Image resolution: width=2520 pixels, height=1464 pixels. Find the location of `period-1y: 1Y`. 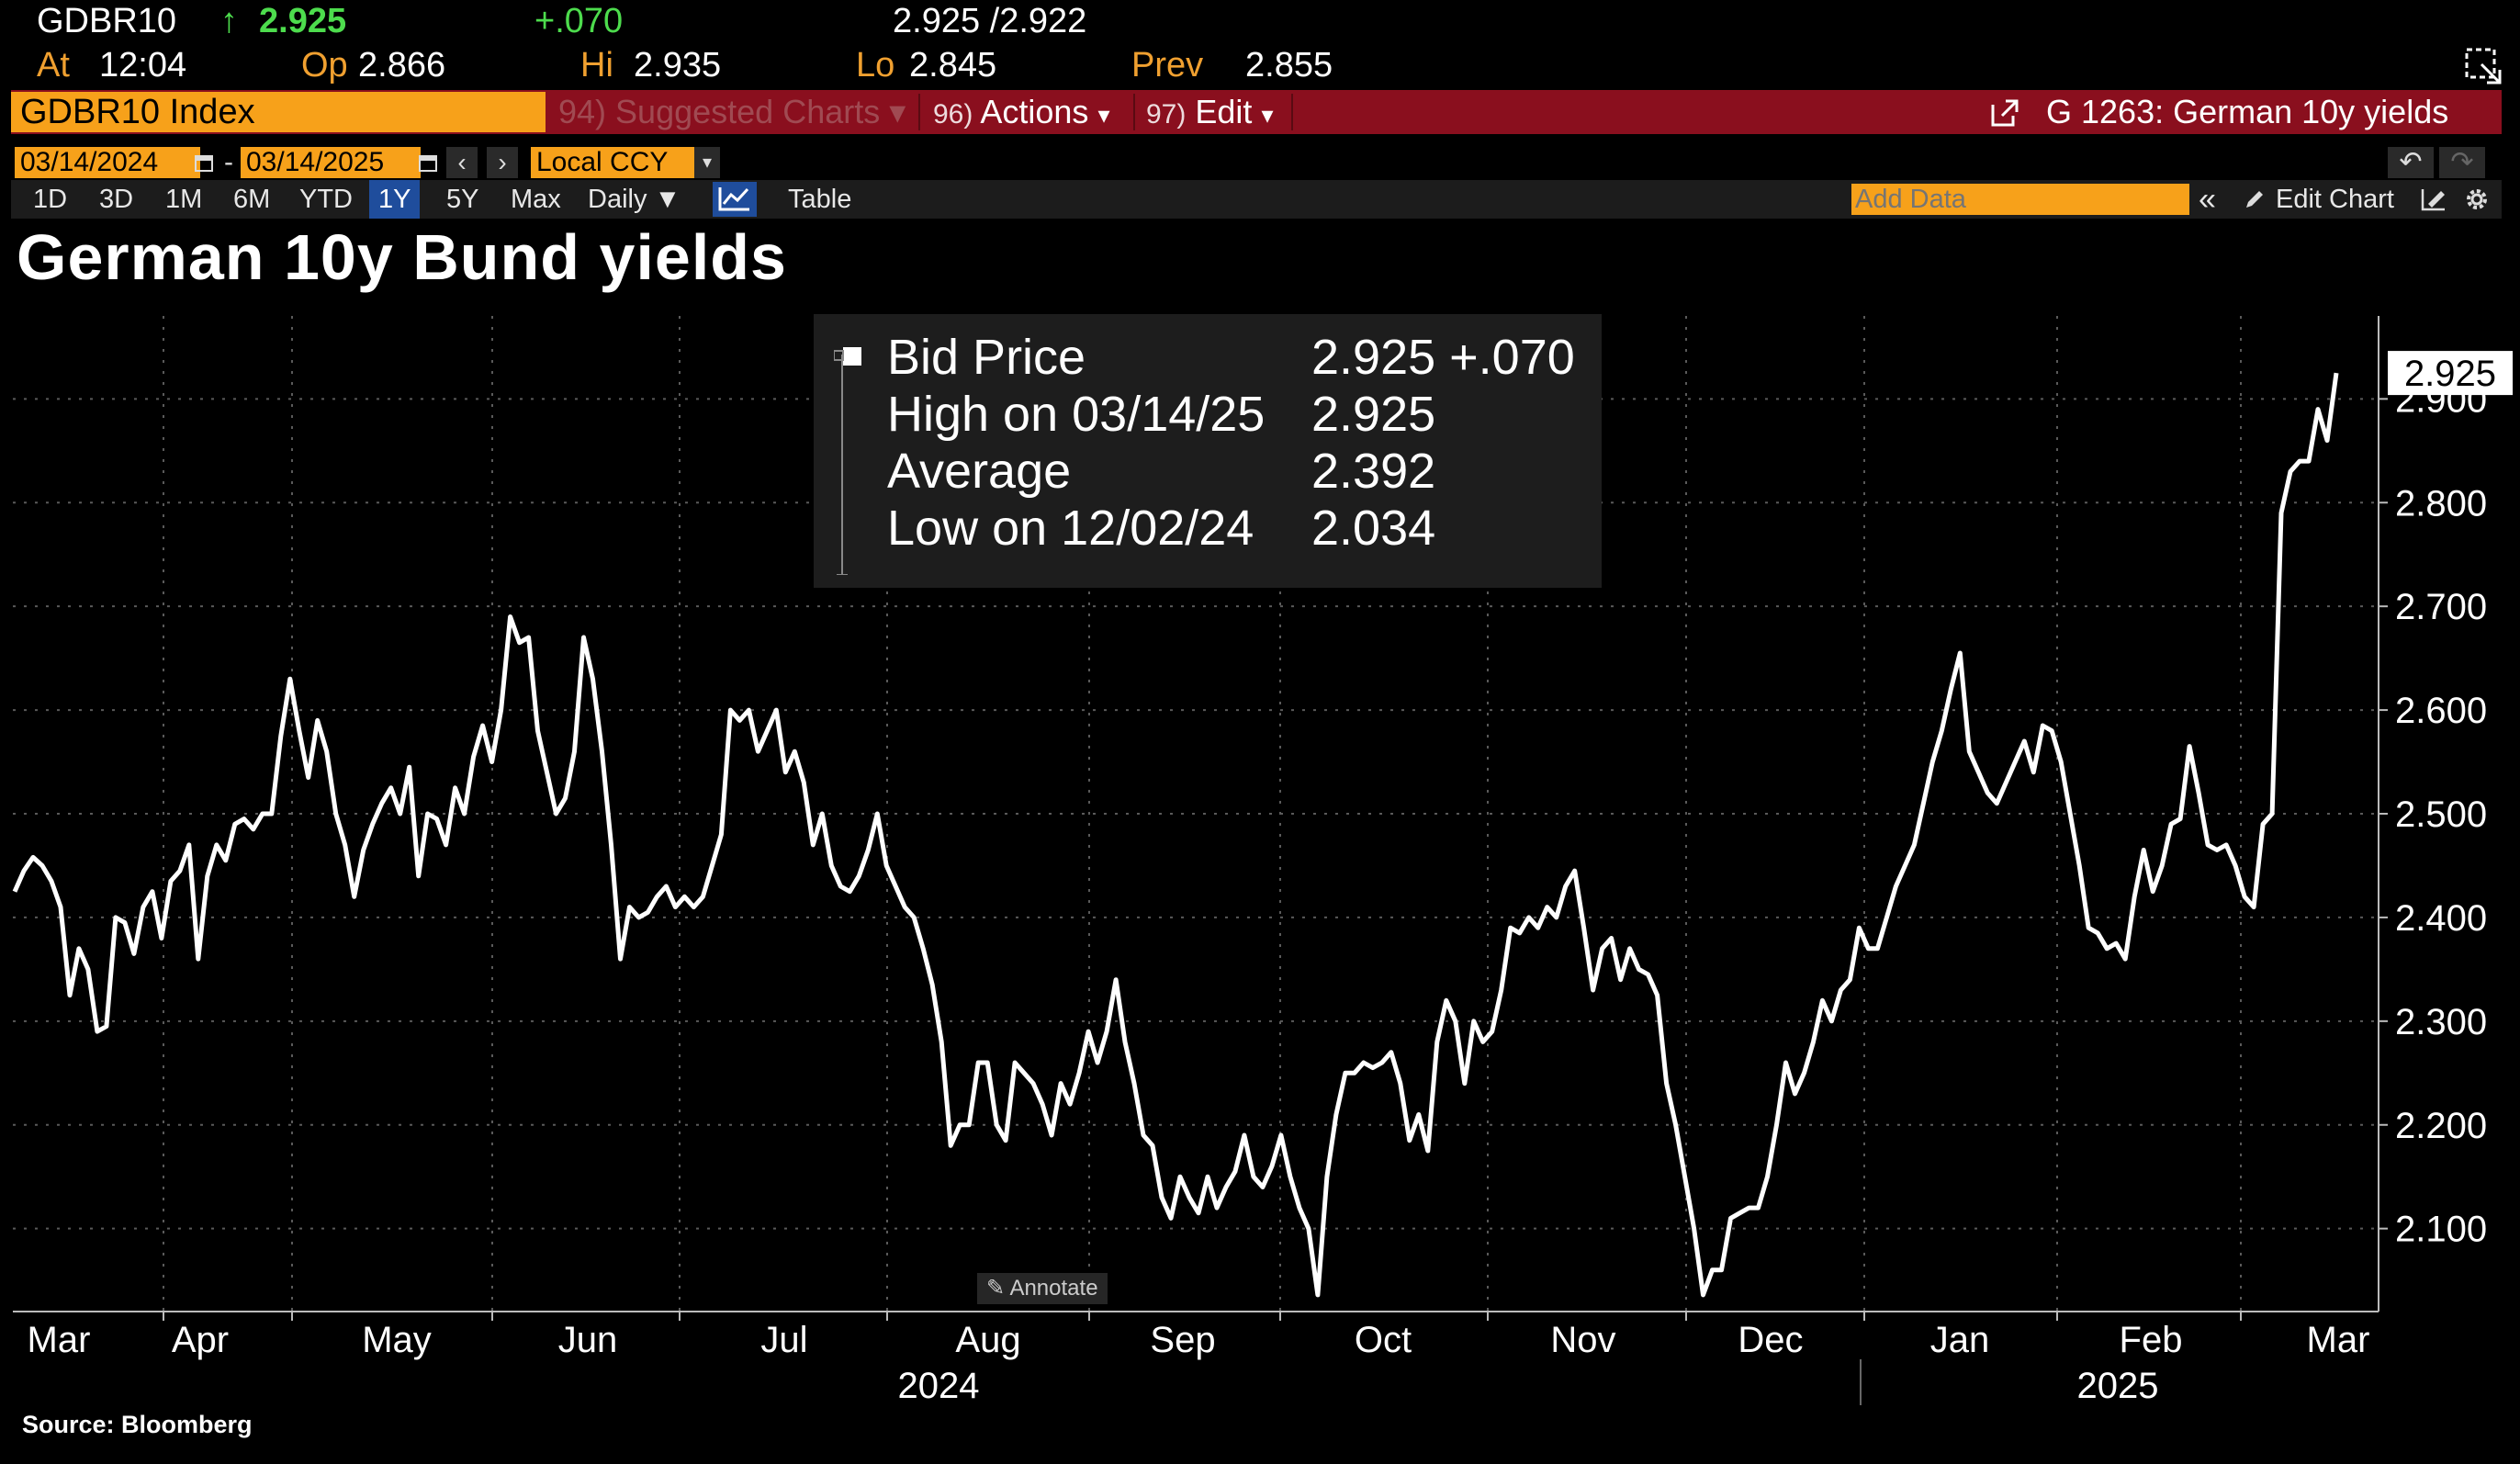

period-1y: 1Y is located at coordinates (395, 199).